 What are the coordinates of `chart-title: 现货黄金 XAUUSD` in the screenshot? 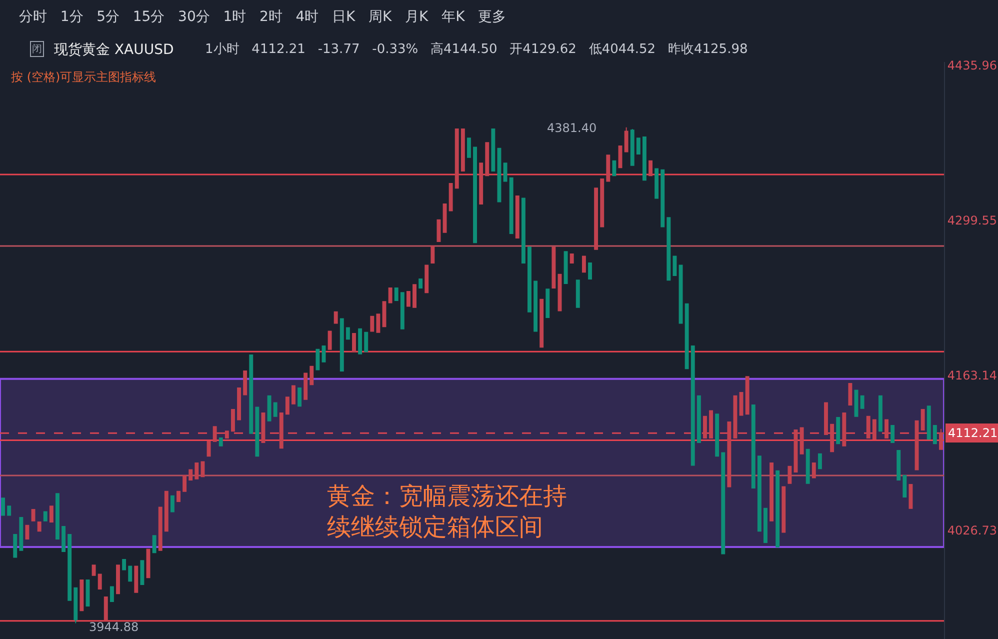 It's located at (114, 50).